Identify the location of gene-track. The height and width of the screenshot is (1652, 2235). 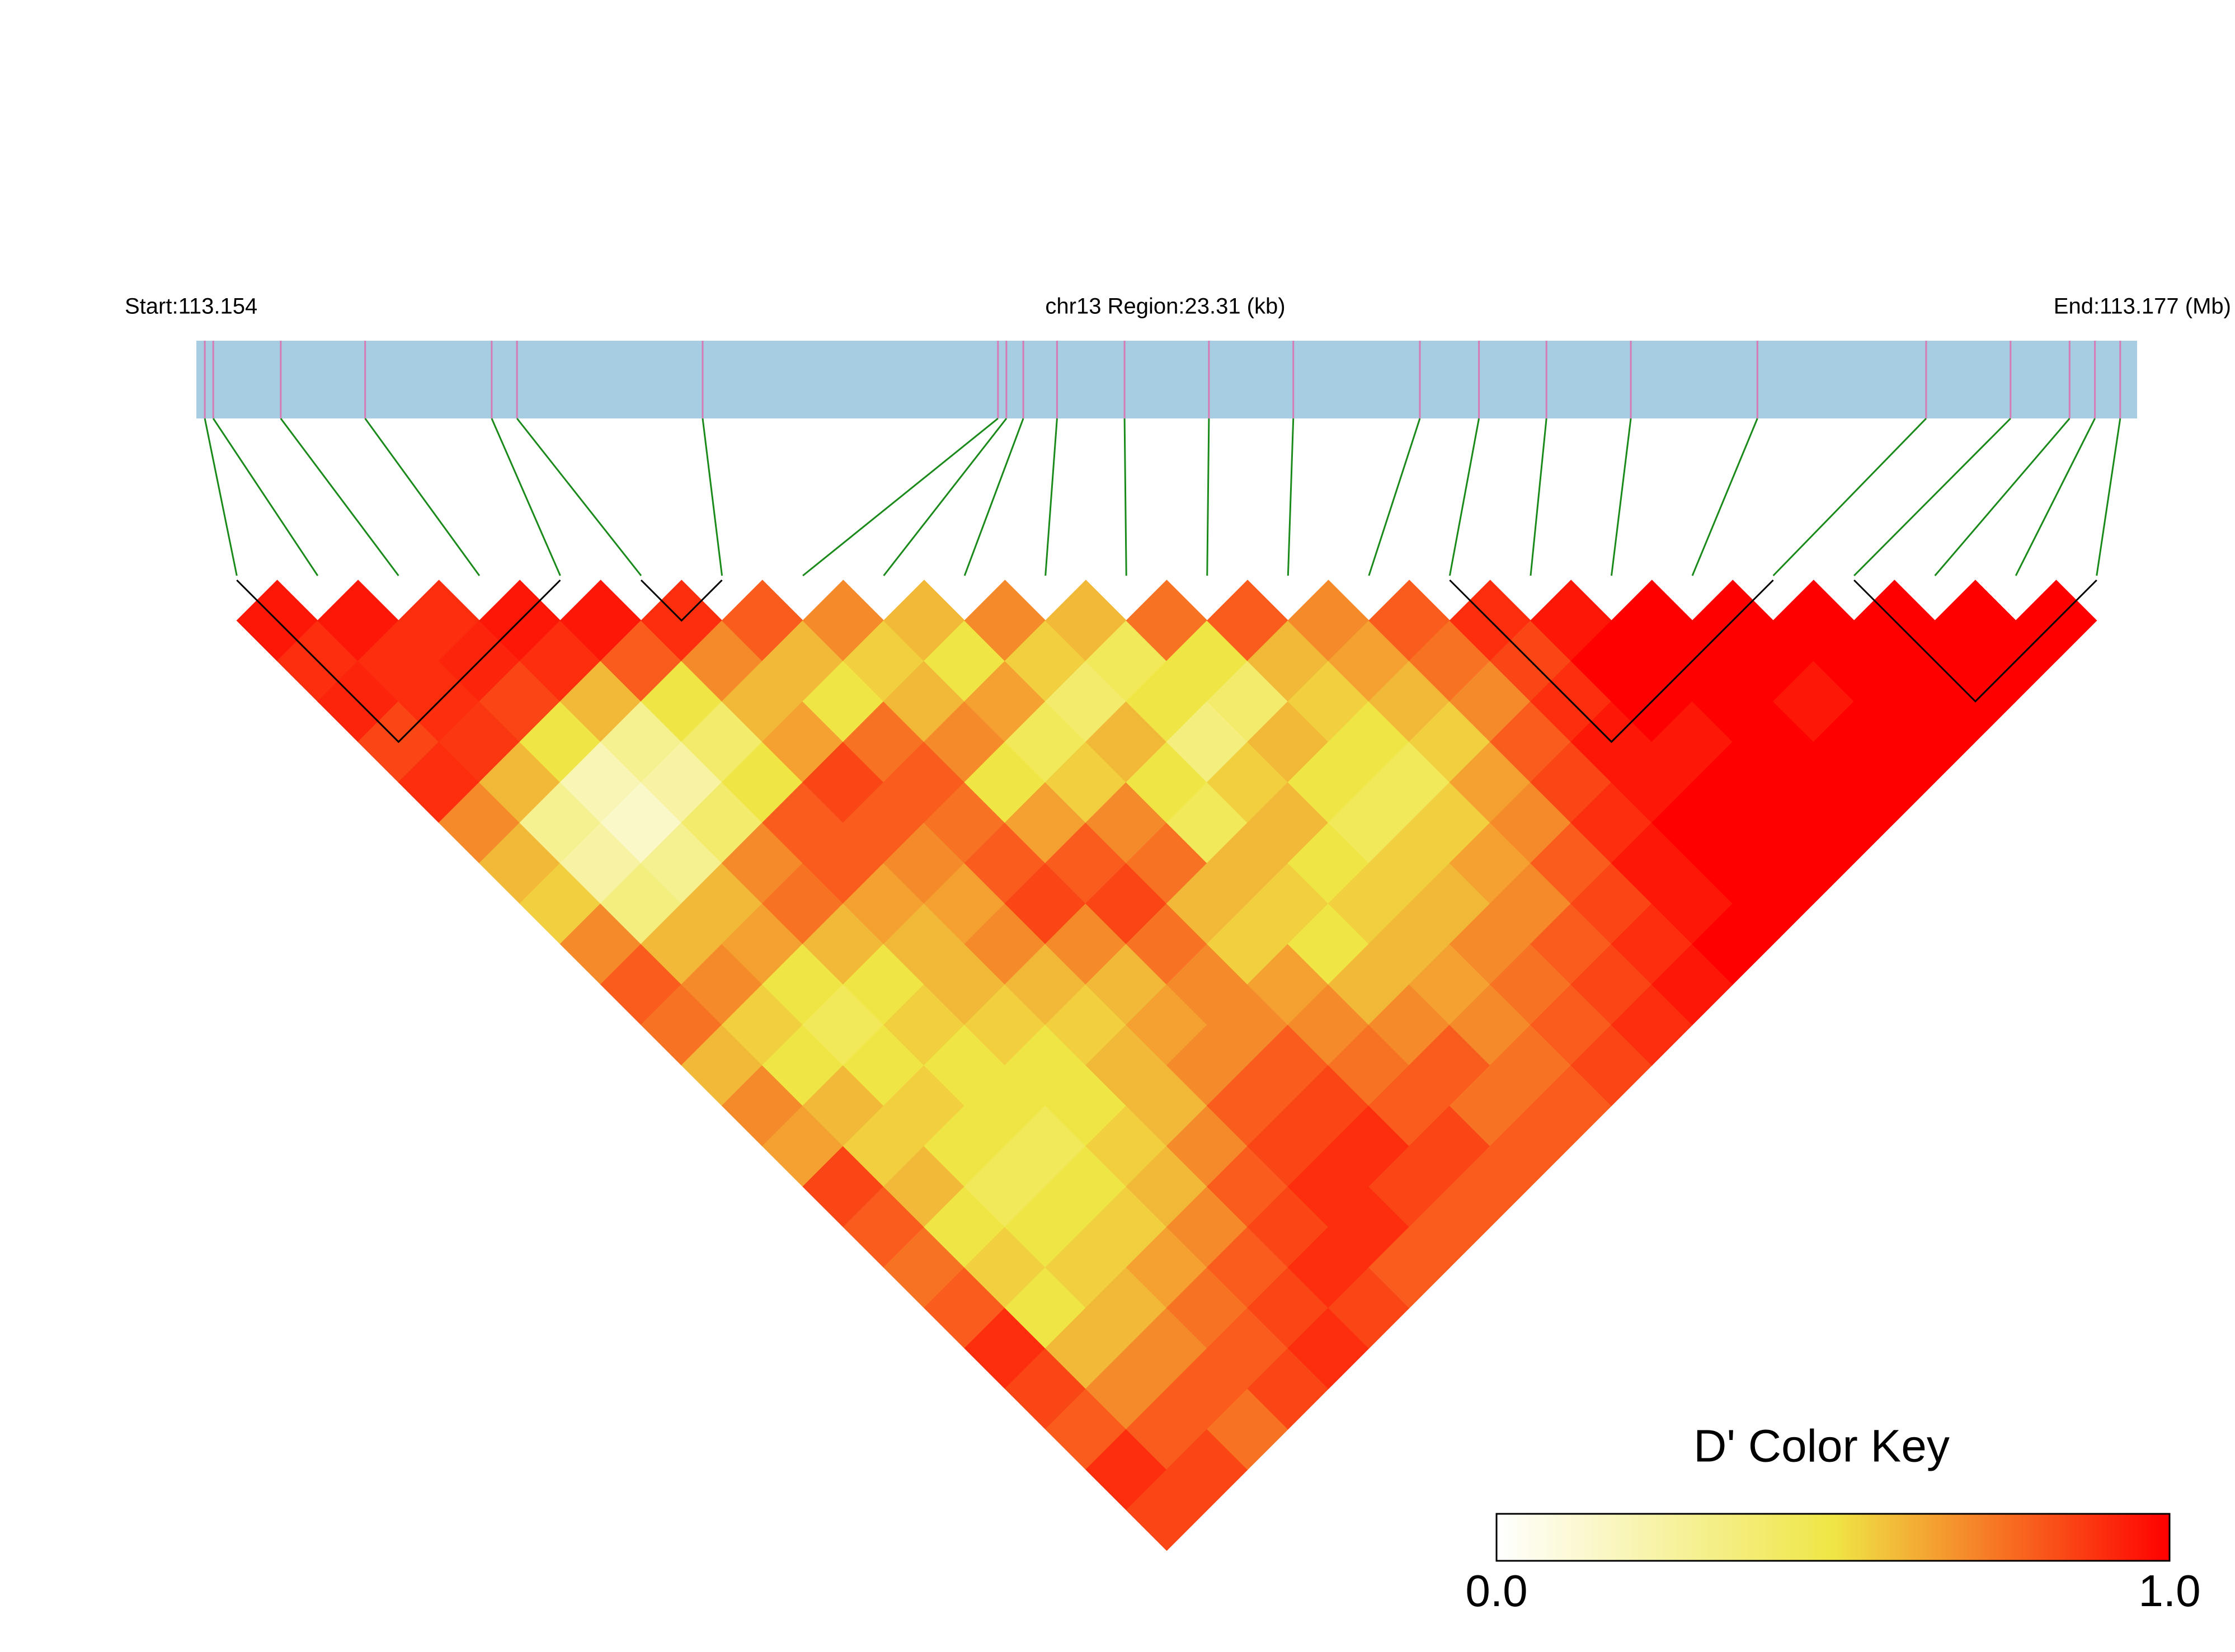
(1166, 379).